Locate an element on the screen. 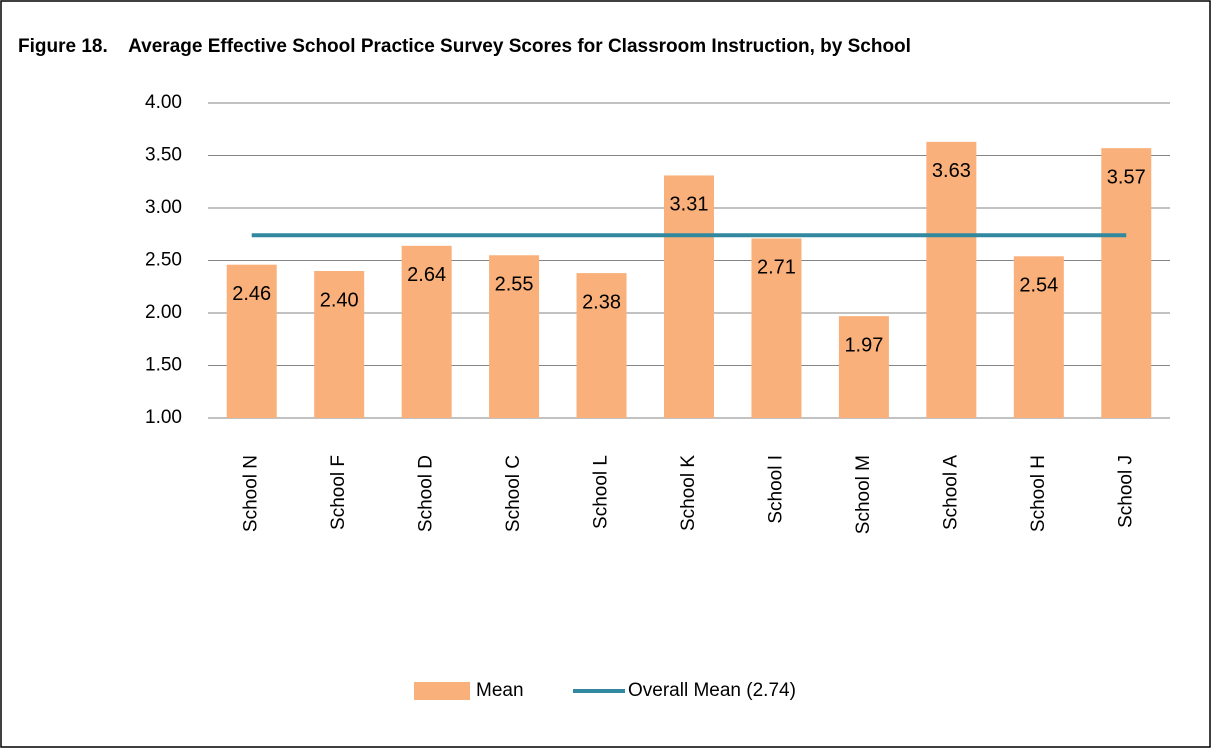 This screenshot has height=748, width=1212. x-tick-label: School I is located at coordinates (775, 489).